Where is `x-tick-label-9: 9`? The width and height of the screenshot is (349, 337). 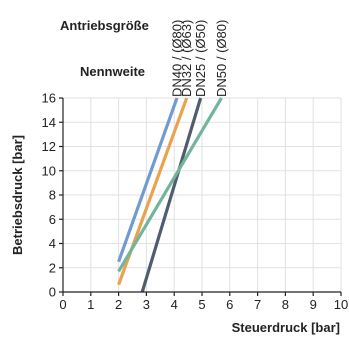 x-tick-label-9: 9 is located at coordinates (313, 304).